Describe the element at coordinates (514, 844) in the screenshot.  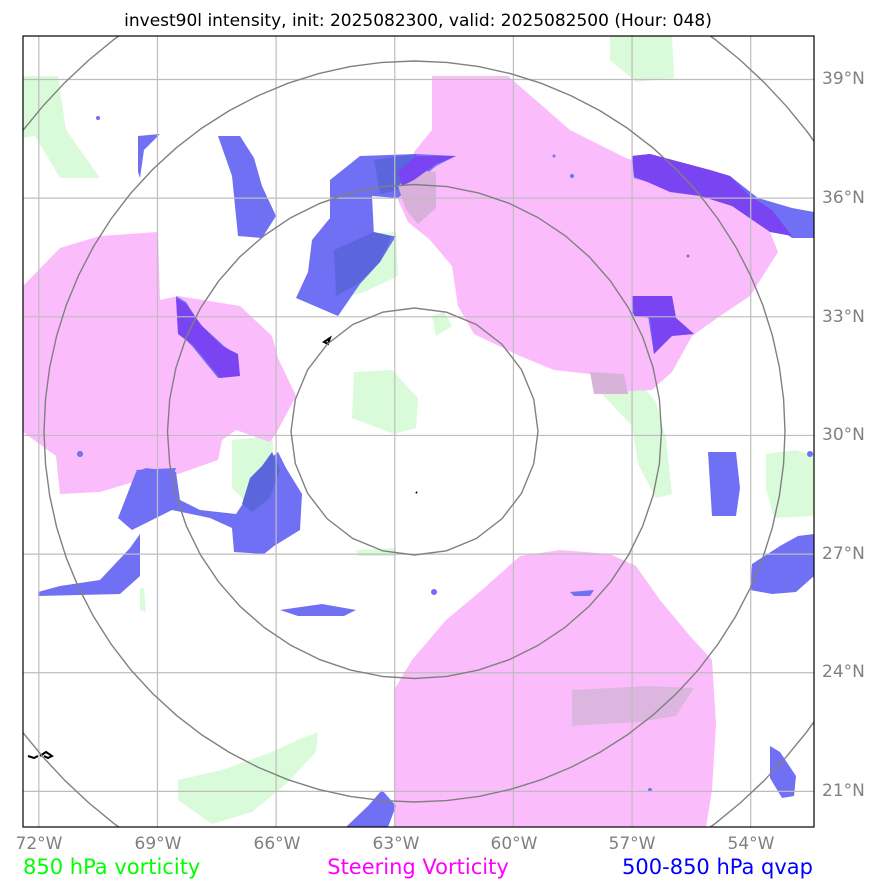
I see `lon-label-60w: 60°W` at that location.